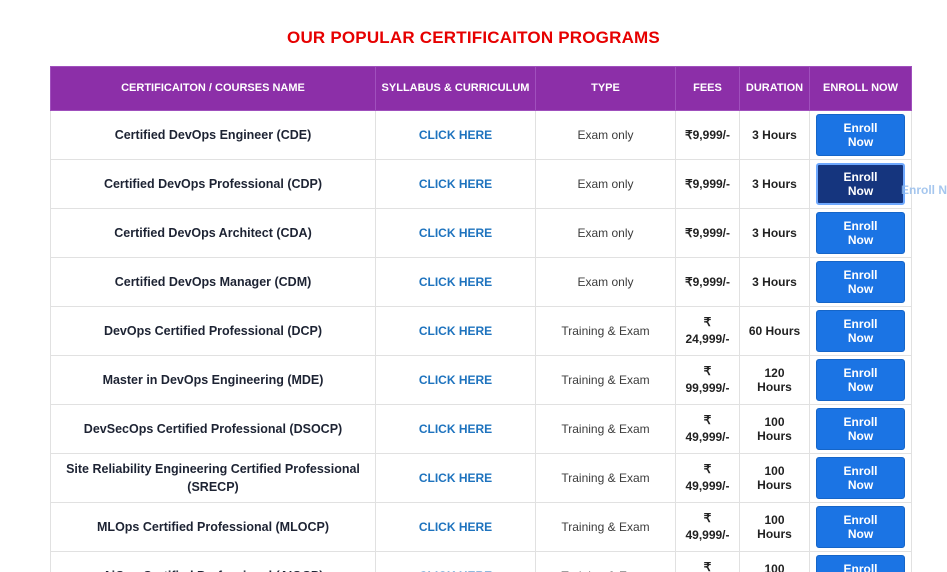  What do you see at coordinates (707, 380) in the screenshot?
I see `course-fees: ₹ 99,999/-` at bounding box center [707, 380].